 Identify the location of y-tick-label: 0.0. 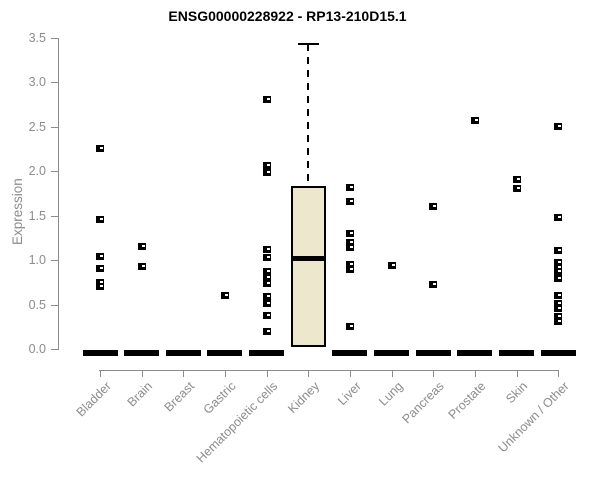
(37, 349).